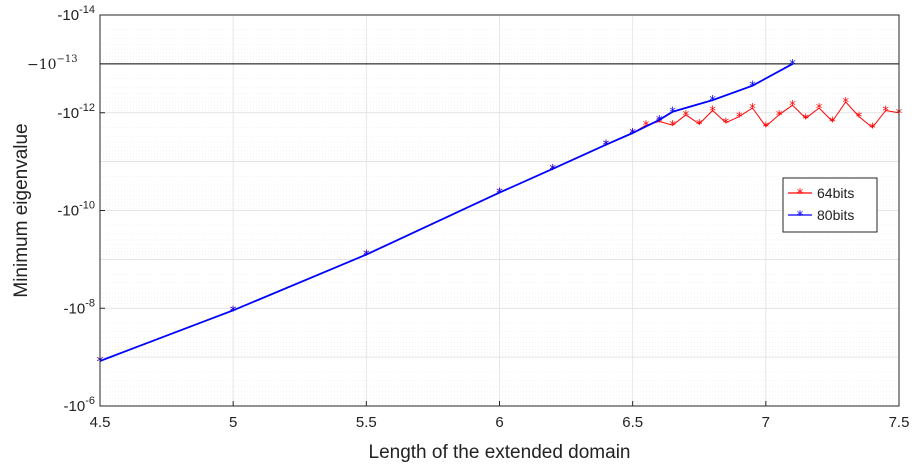 This screenshot has width=915, height=469. Describe the element at coordinates (366, 422) in the screenshot. I see `x-tick-label: 5.5` at that location.